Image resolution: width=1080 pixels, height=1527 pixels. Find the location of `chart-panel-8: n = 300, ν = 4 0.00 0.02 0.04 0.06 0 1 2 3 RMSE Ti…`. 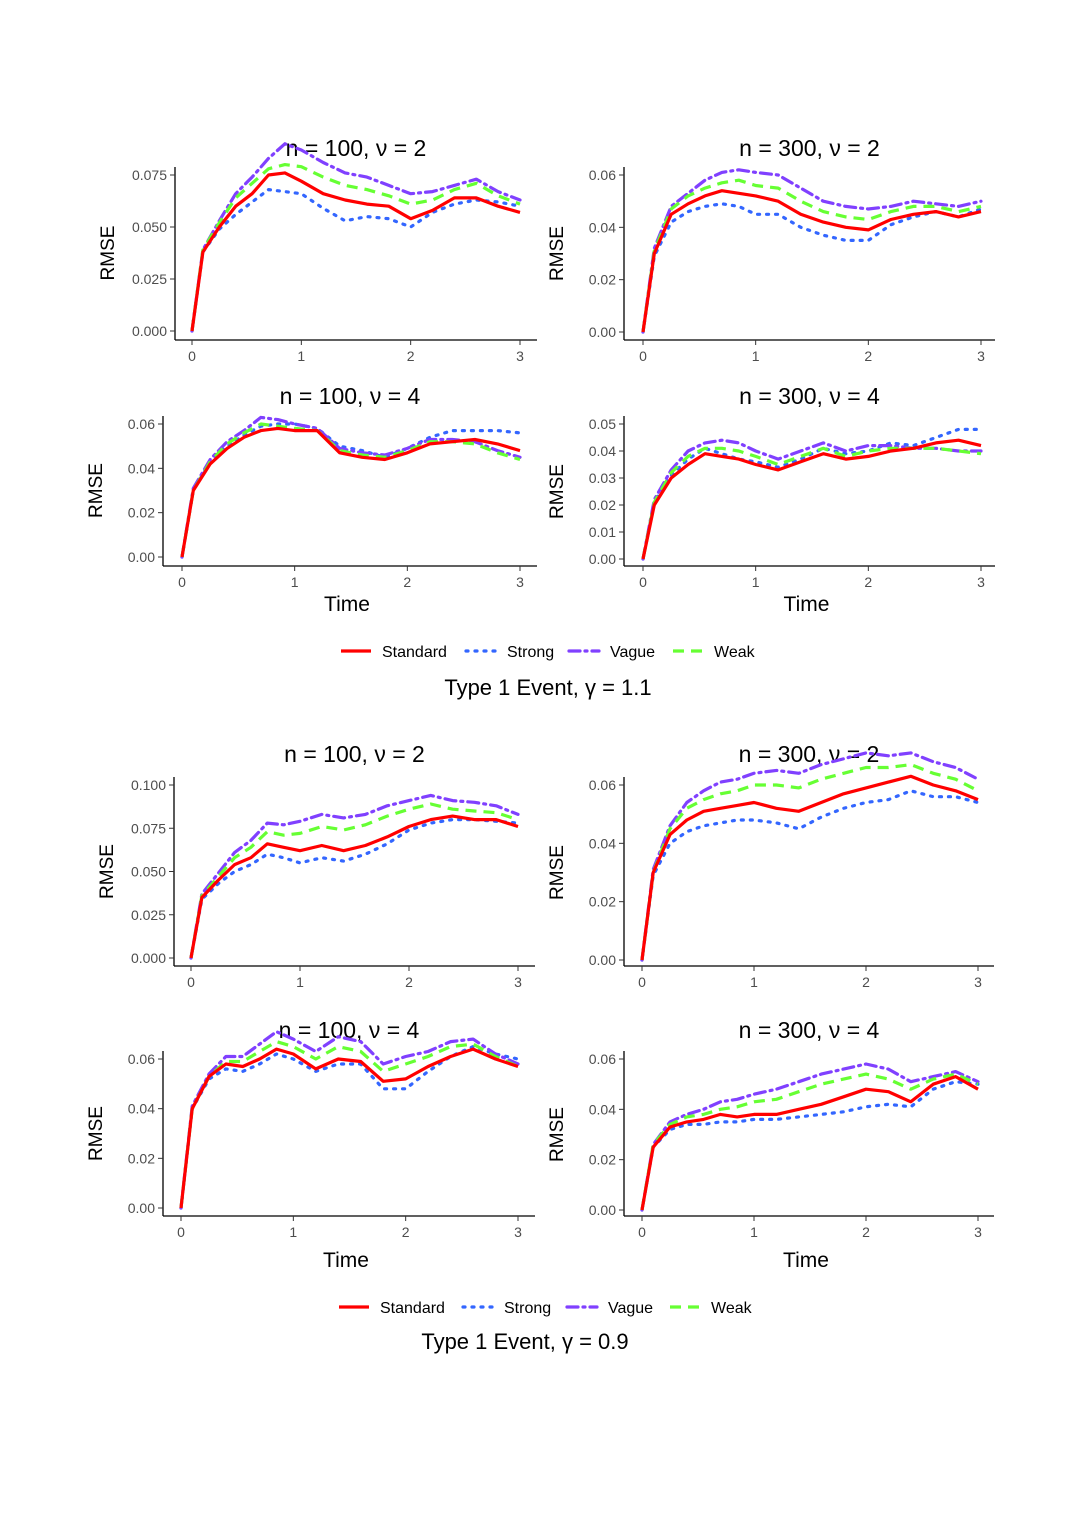

chart-panel-8: n = 300, ν = 4 0.00 0.02 0.04 0.06 0 1 2 3 RMSE Ti… is located at coordinates (770, 1144).